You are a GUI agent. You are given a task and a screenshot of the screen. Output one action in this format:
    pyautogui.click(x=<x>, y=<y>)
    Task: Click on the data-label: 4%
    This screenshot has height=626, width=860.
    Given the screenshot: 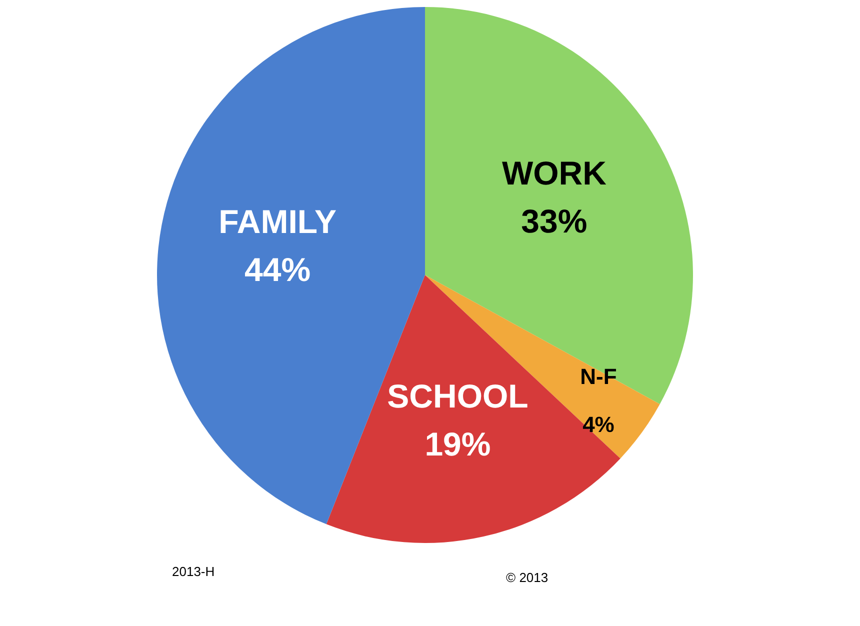 What is the action you would take?
    pyautogui.click(x=598, y=425)
    